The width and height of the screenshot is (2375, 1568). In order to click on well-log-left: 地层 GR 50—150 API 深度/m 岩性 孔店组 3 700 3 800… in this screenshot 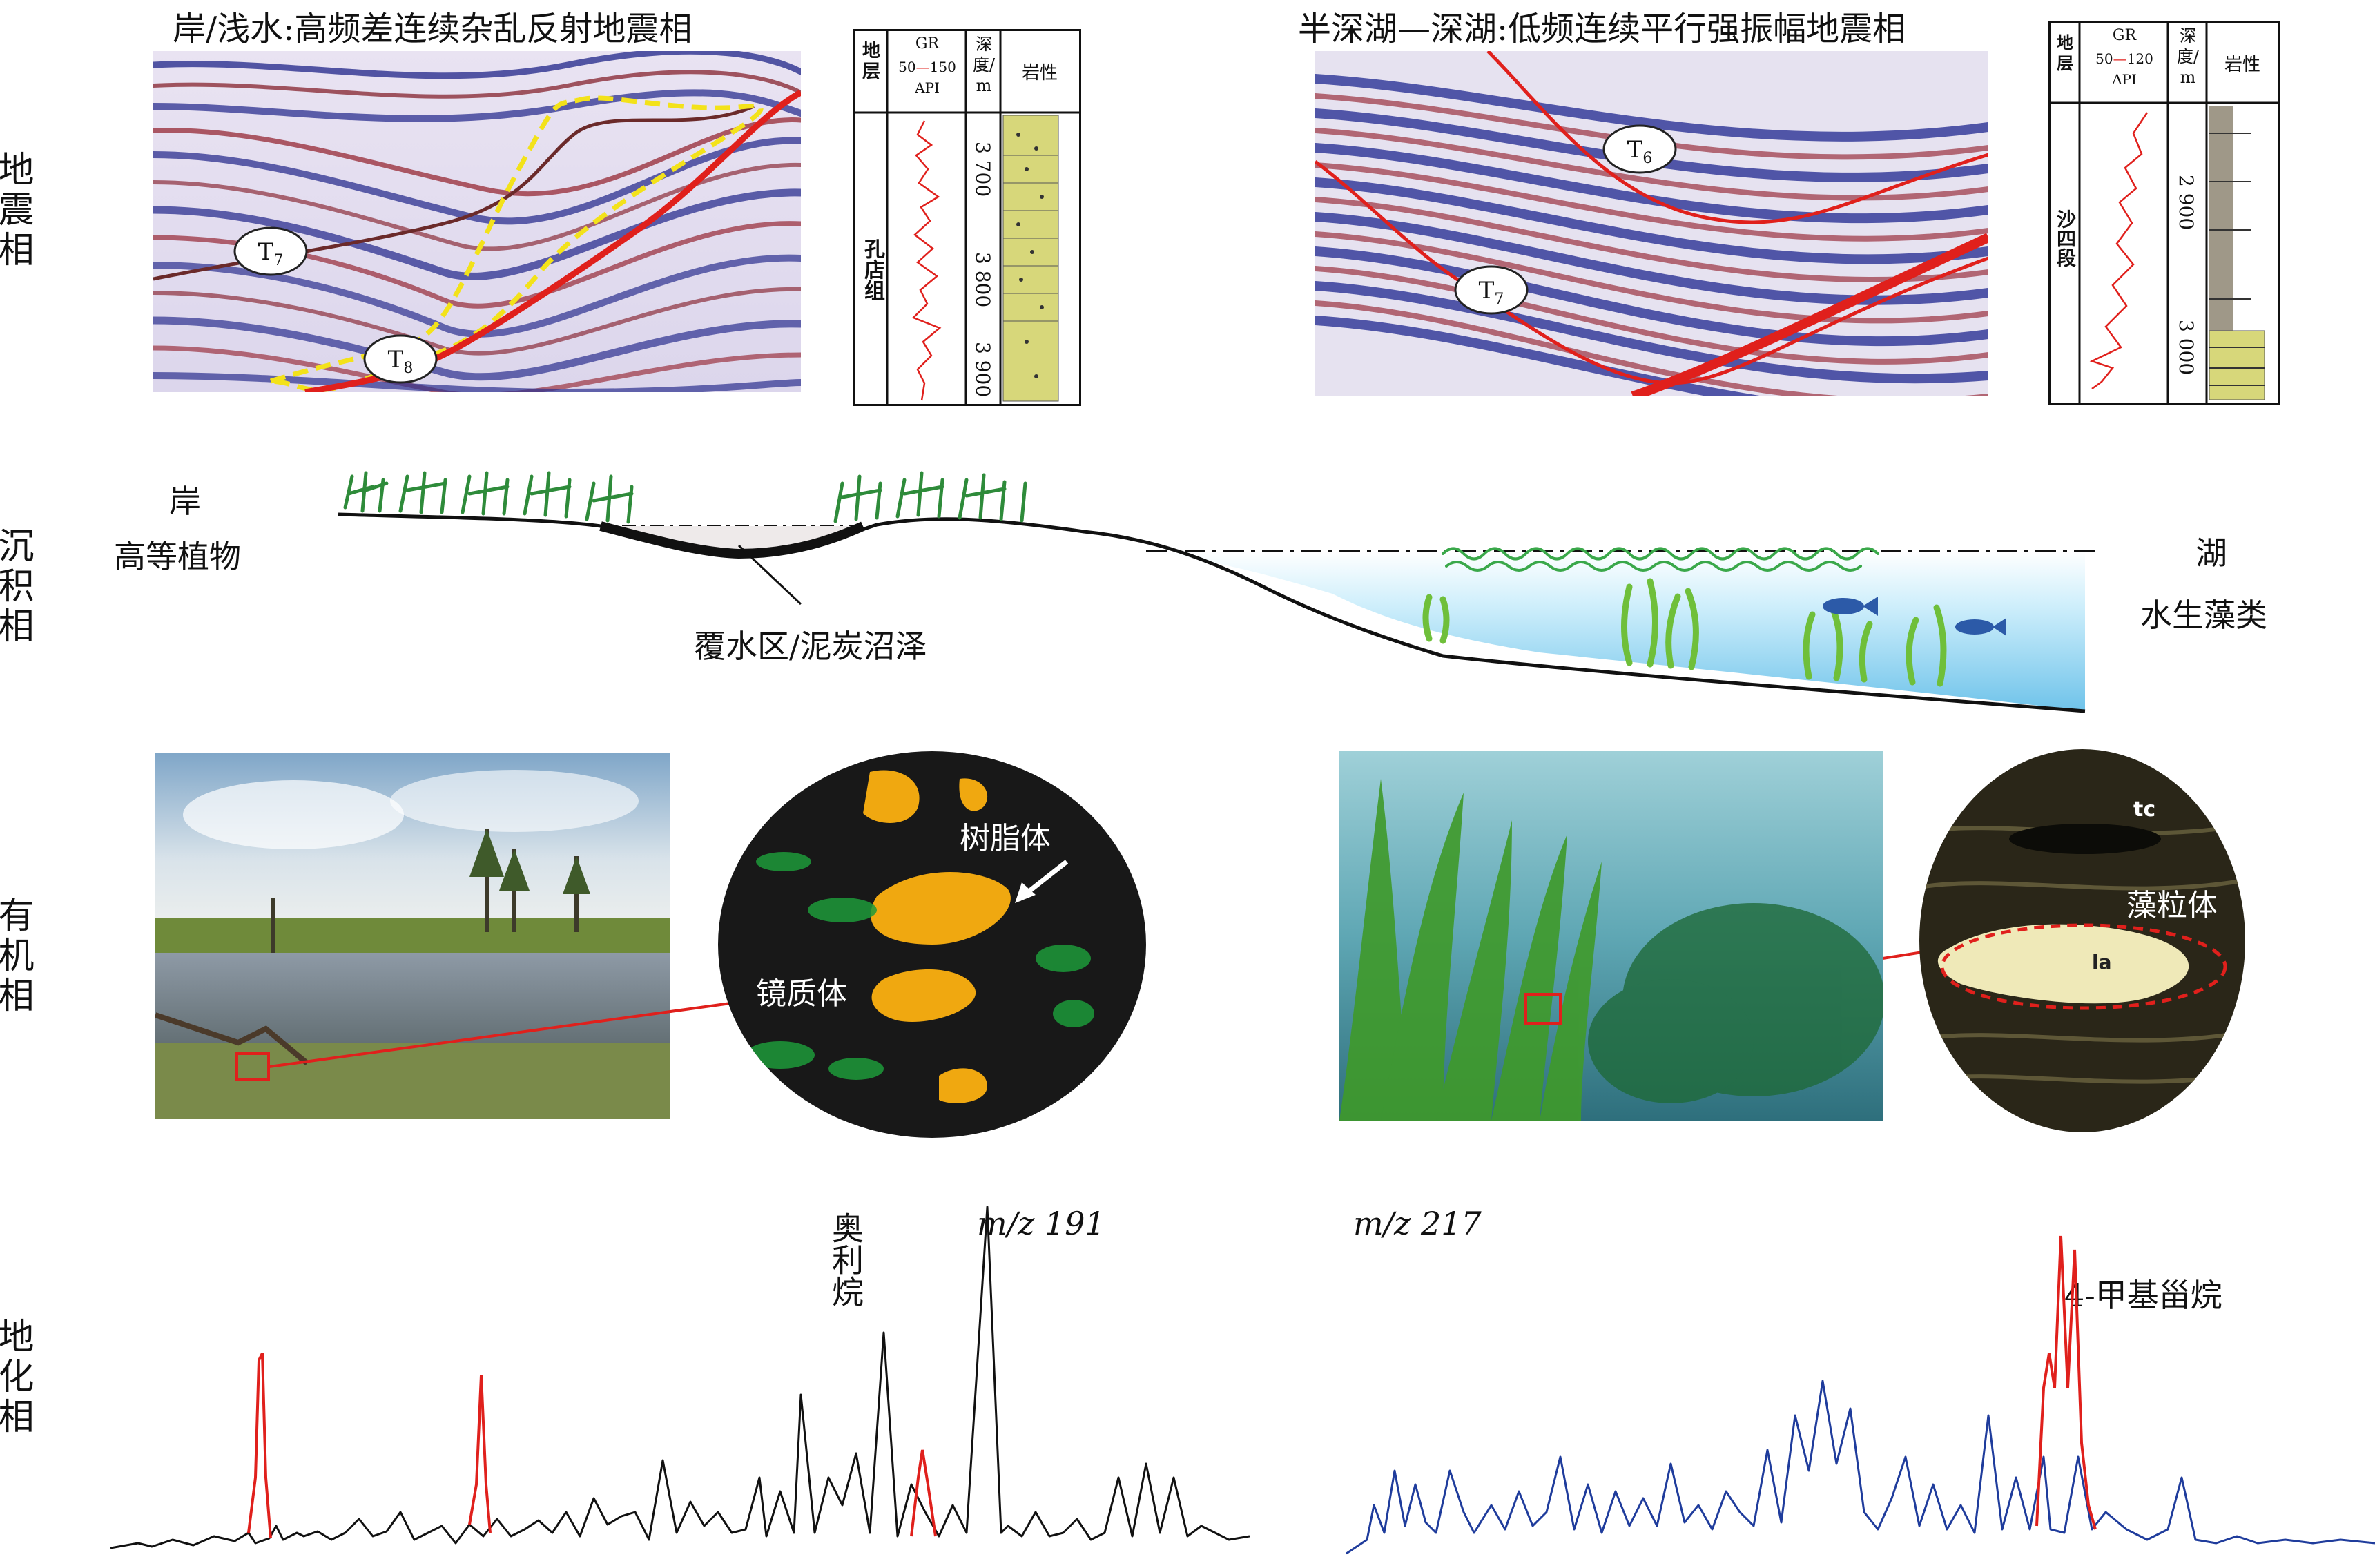, I will do `click(967, 217)`.